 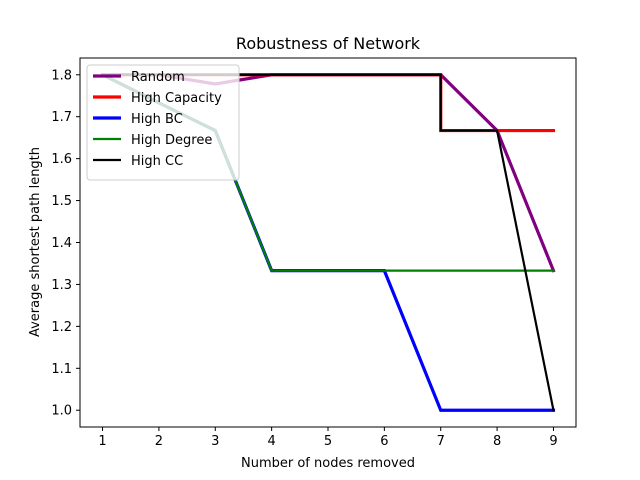 I want to click on x-tick-label: 2, so click(x=159, y=441).